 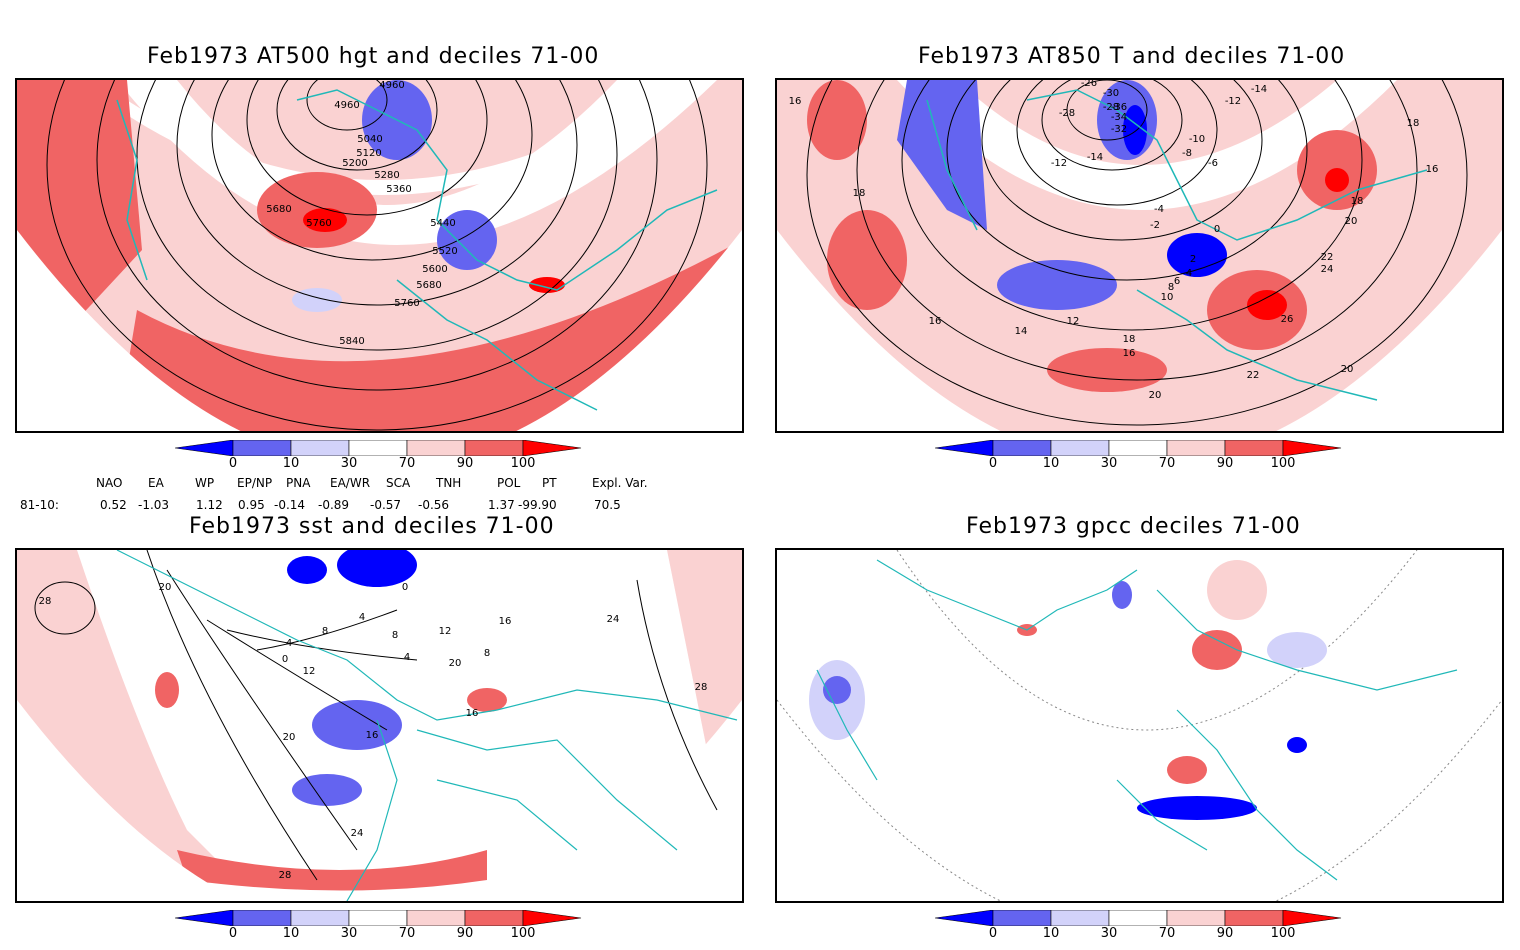 I want to click on index-value: -0.89, so click(x=334, y=505).